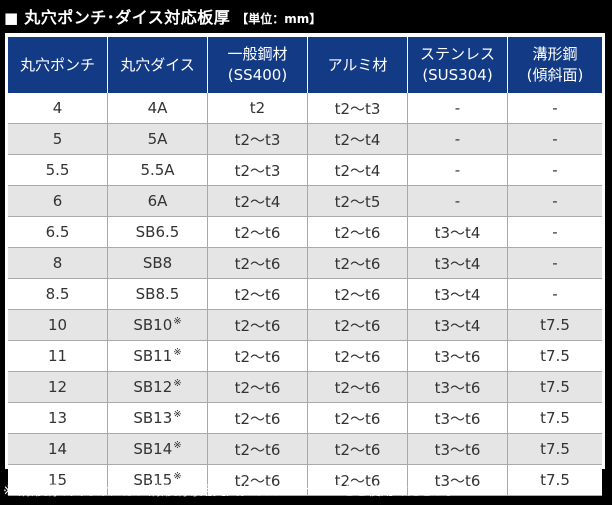 The width and height of the screenshot is (612, 505). I want to click on cell-punch: 15, so click(58, 480).